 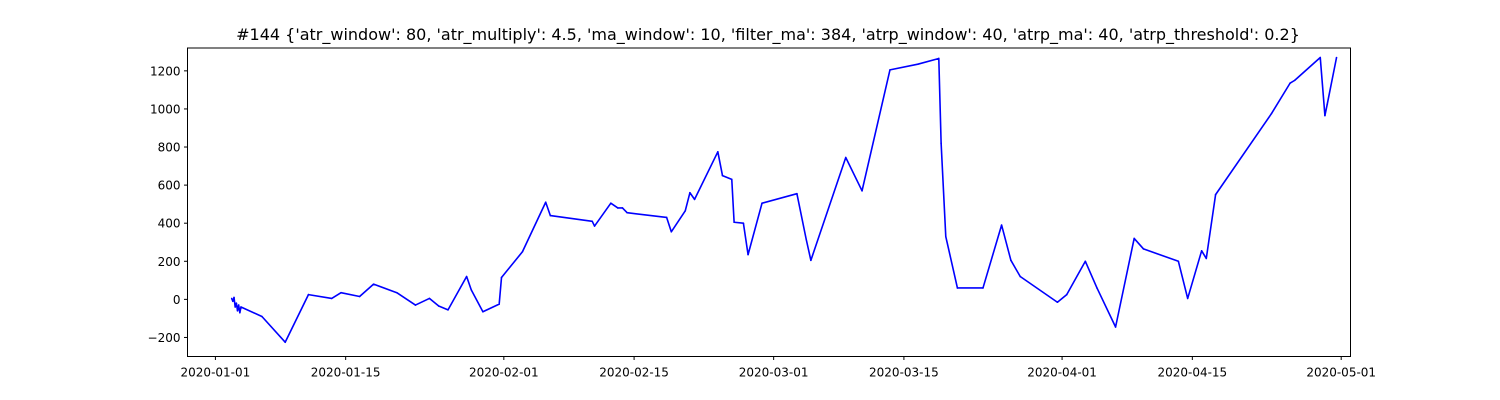 What do you see at coordinates (774, 373) in the screenshot?
I see `x-tick-label: 2020-03-01` at bounding box center [774, 373].